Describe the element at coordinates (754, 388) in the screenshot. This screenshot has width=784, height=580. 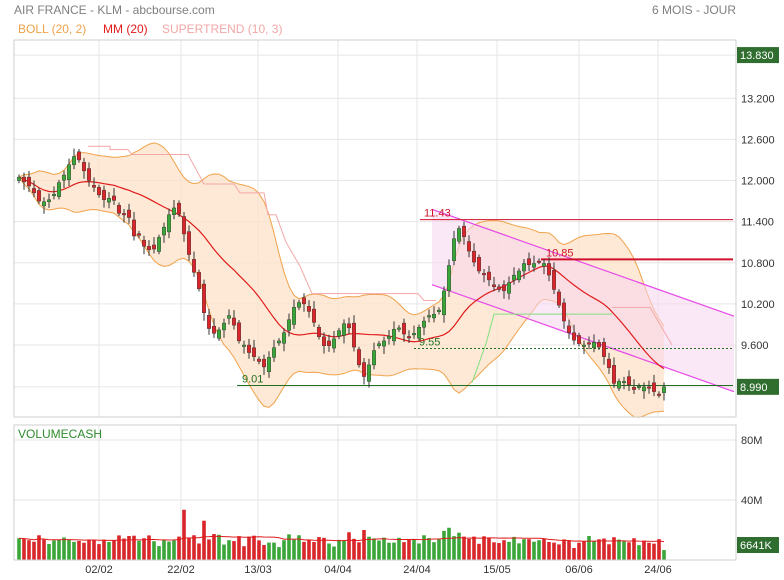
I see `price-axis-label: 8.990` at that location.